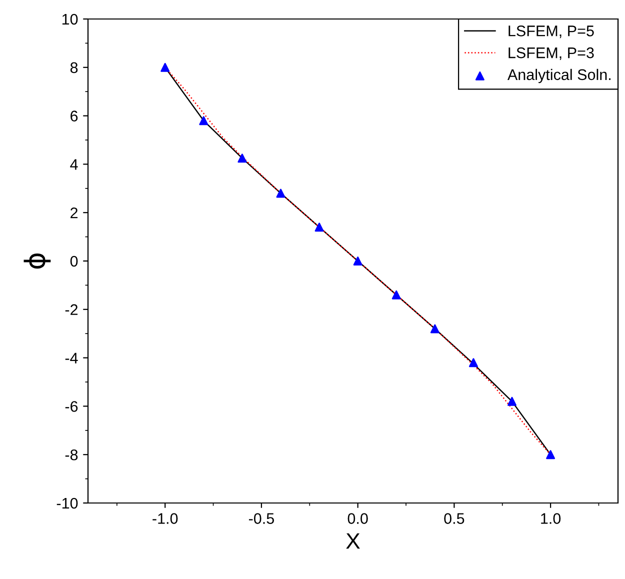 This screenshot has height=579, width=625. I want to click on y-tick-label: -8, so click(71, 454).